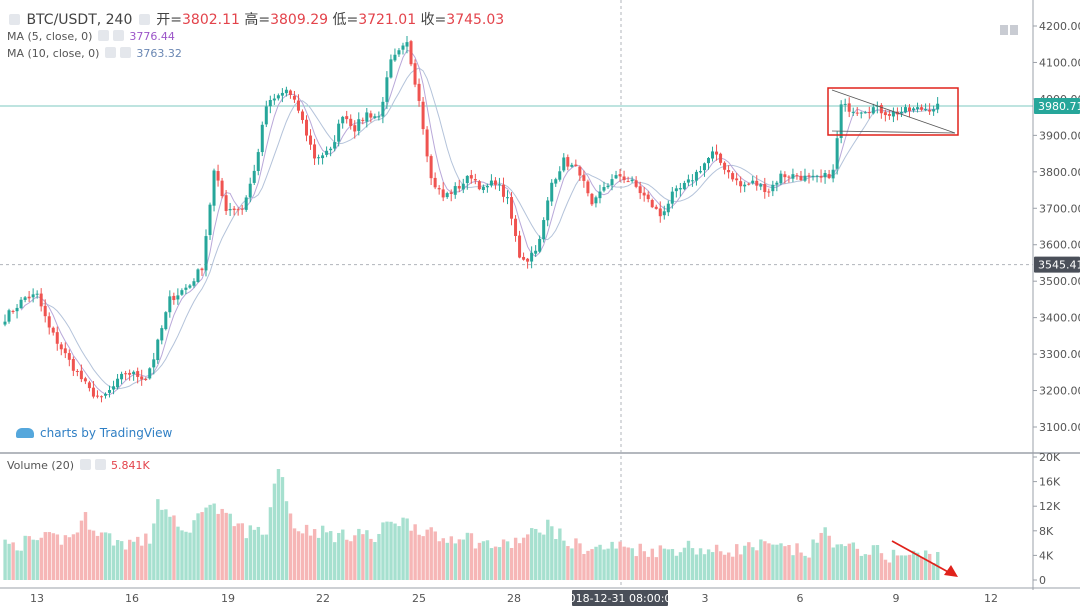 The height and width of the screenshot is (612, 1080). What do you see at coordinates (110, 52) in the screenshot?
I see `ma10-settings-icon` at bounding box center [110, 52].